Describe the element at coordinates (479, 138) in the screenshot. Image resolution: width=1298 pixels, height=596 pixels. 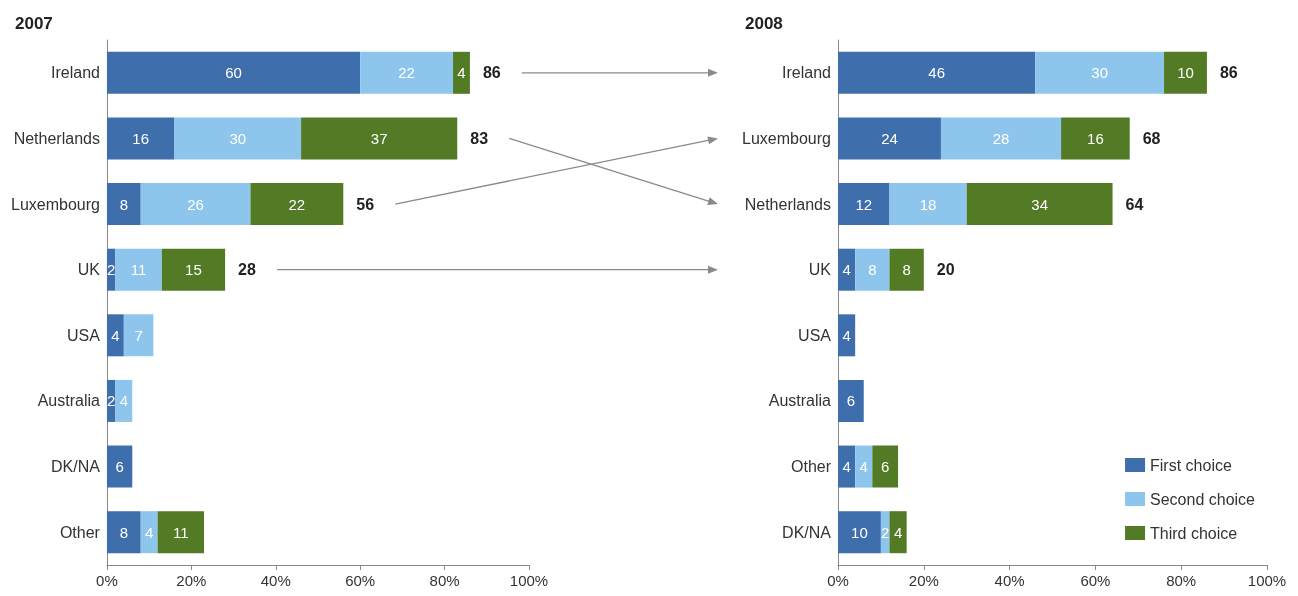
I see `total-label: 83` at that location.